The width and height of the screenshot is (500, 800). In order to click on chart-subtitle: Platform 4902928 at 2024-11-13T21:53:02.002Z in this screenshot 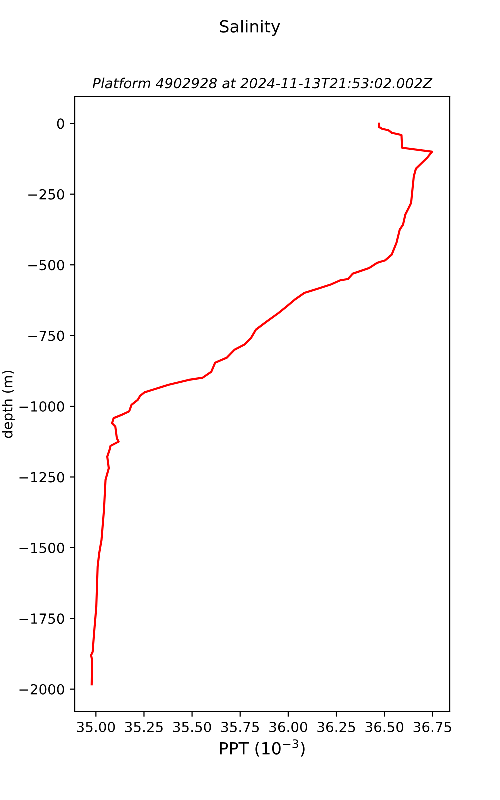, I will do `click(262, 83)`.